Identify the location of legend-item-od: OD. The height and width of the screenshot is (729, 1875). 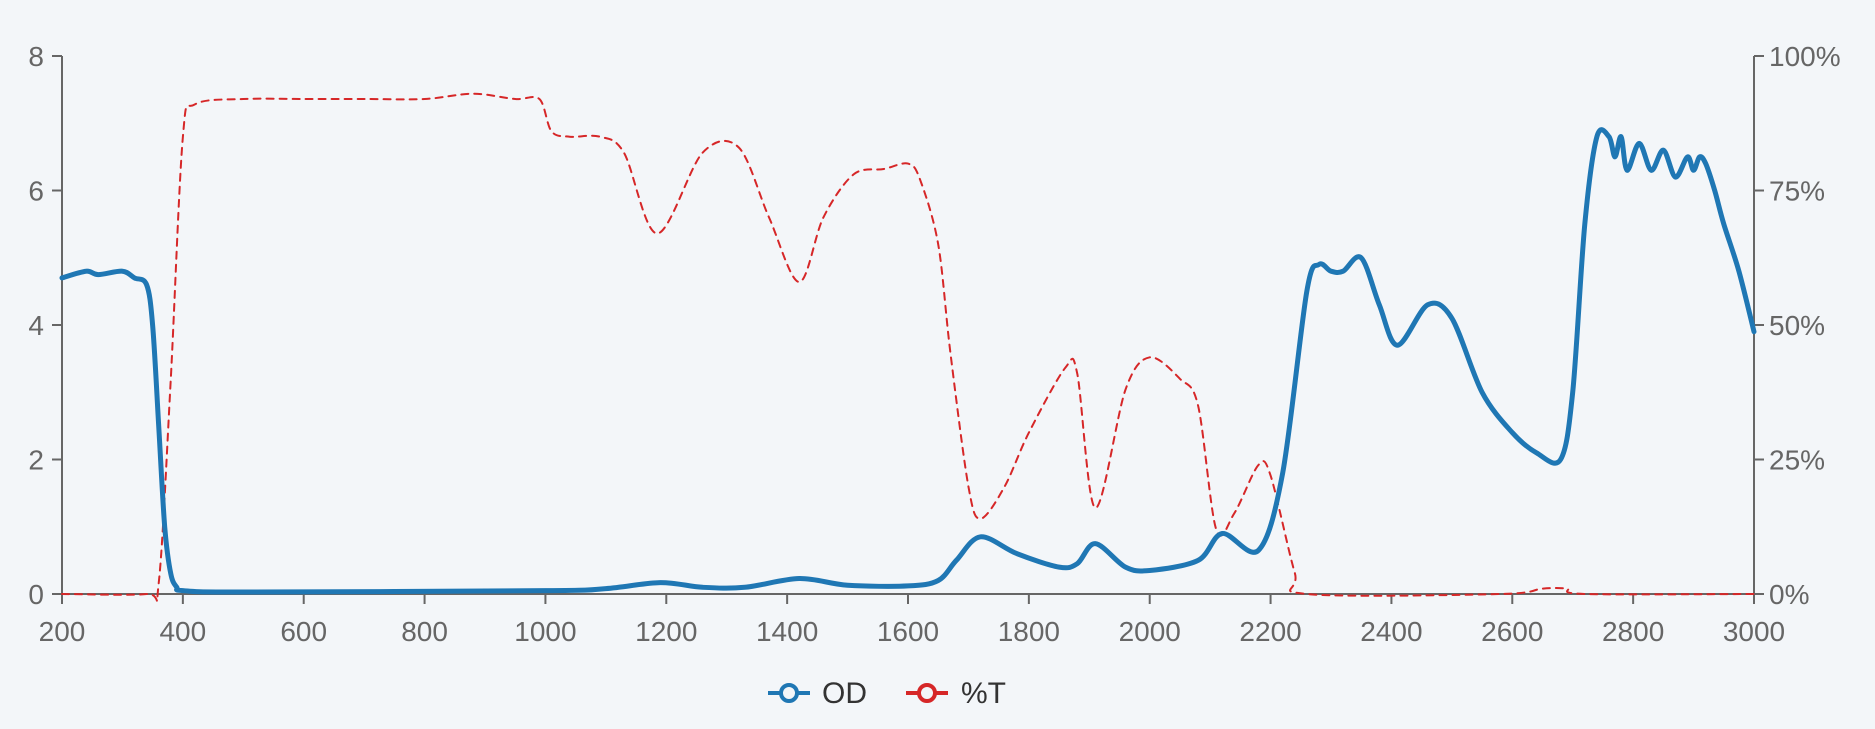
(817, 693).